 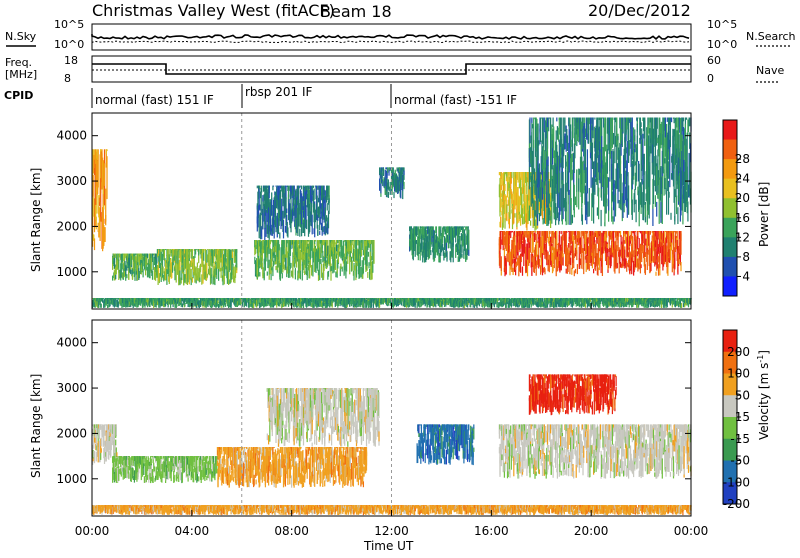 I want to click on station-title: Christmas Valley West (fitACF), so click(x=213, y=10).